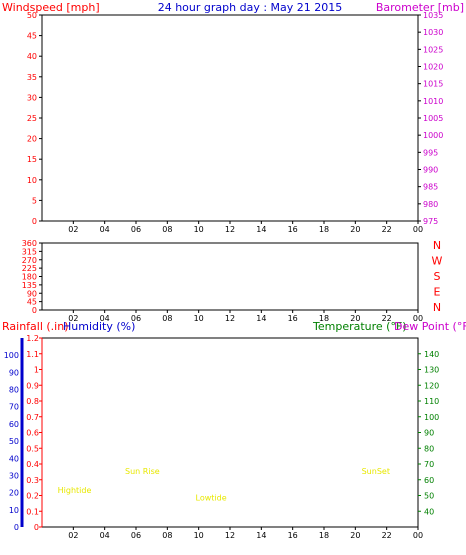 Image resolution: width=466 pixels, height=555 pixels. Describe the element at coordinates (418, 318) in the screenshot. I see `direction-x-tick-label: 00` at that location.